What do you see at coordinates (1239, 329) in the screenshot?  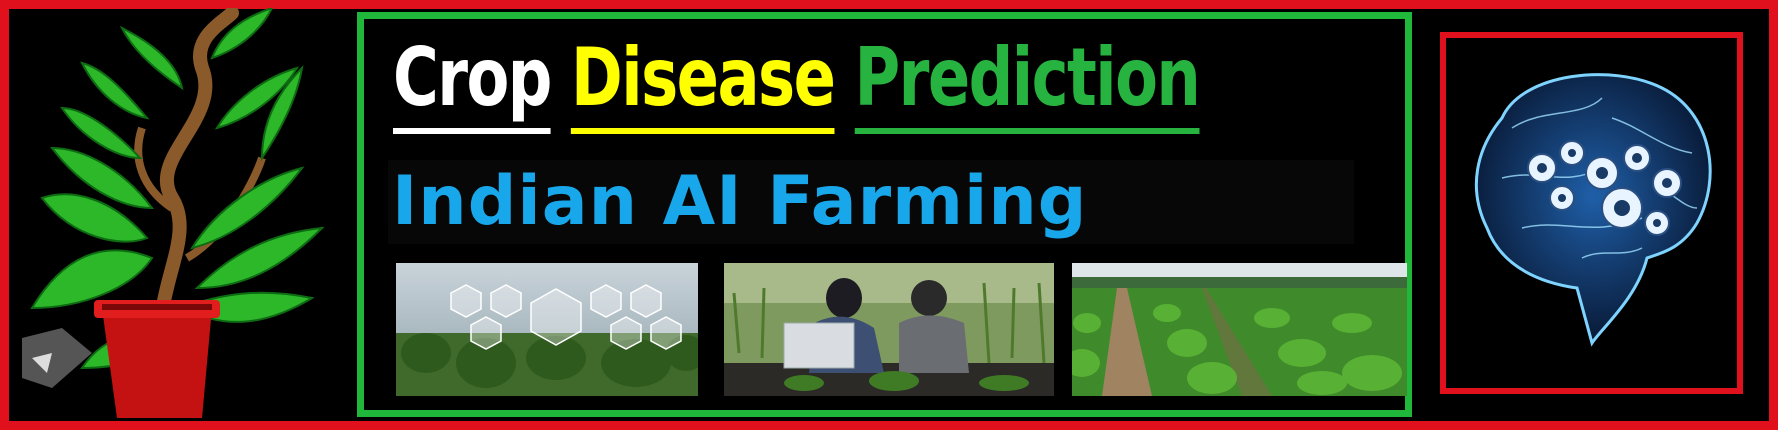 I see `crop-rows-photo` at bounding box center [1239, 329].